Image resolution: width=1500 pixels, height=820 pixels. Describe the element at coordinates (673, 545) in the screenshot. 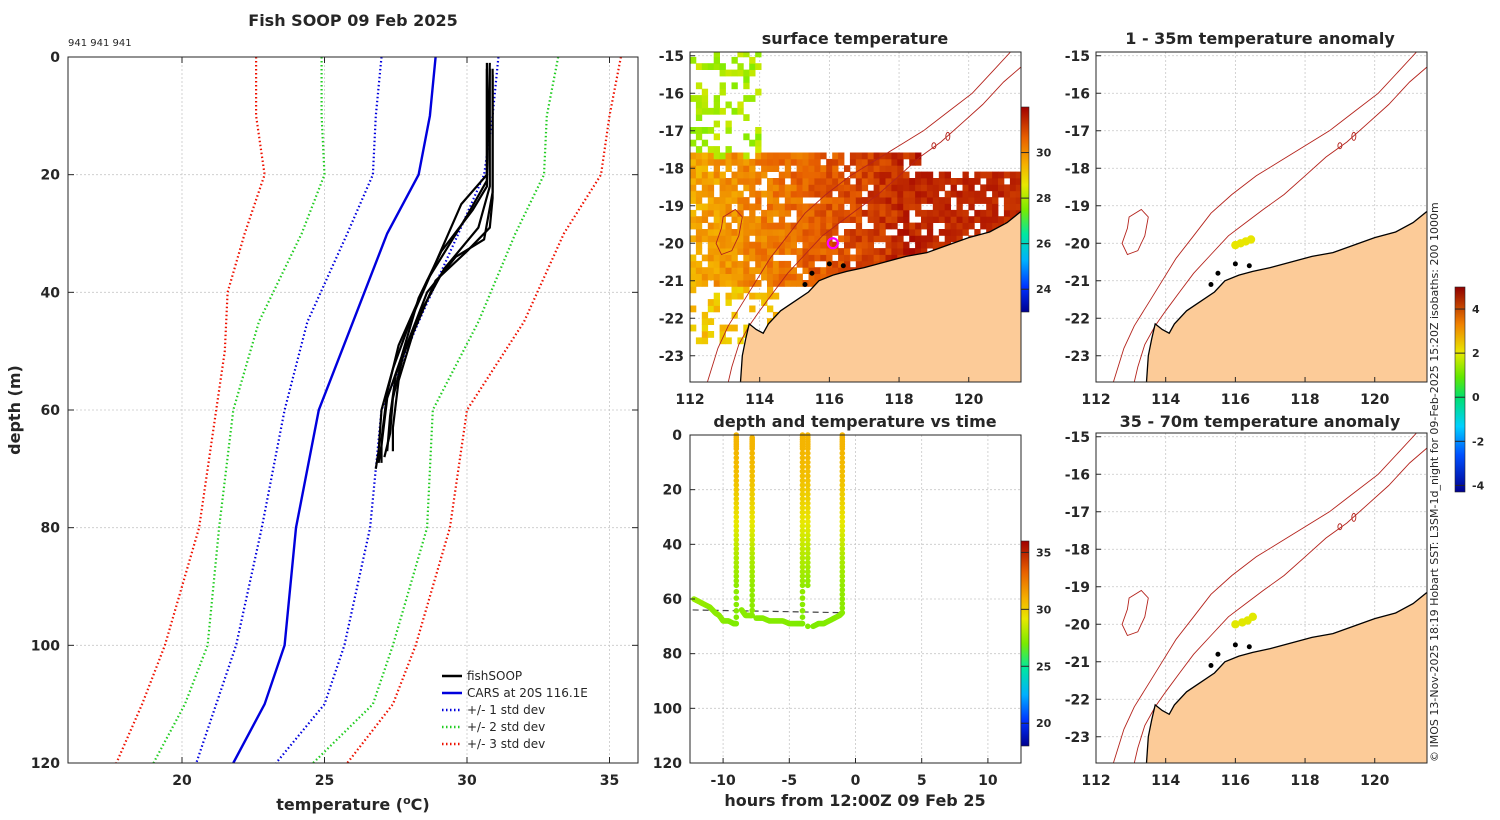

I see `depthtime-y-tick-label: 40` at that location.